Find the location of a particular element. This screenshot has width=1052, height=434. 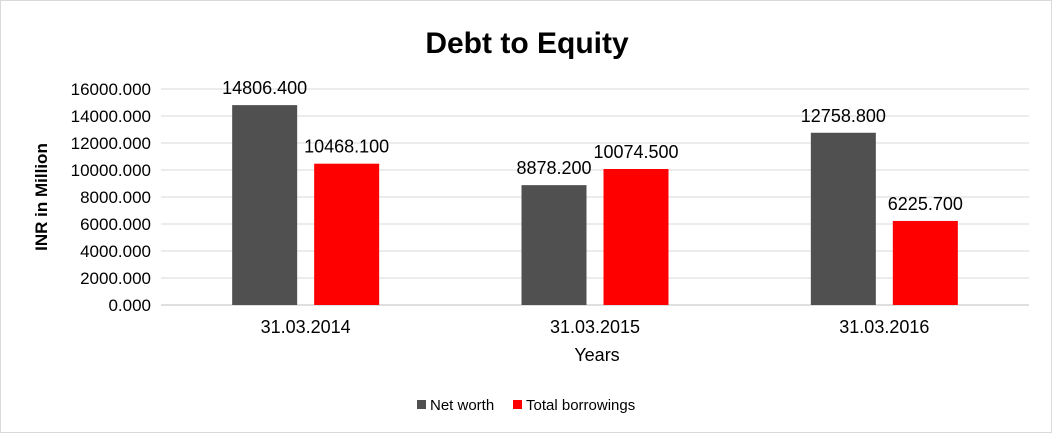

data-label: 8878.200 is located at coordinates (553, 168).